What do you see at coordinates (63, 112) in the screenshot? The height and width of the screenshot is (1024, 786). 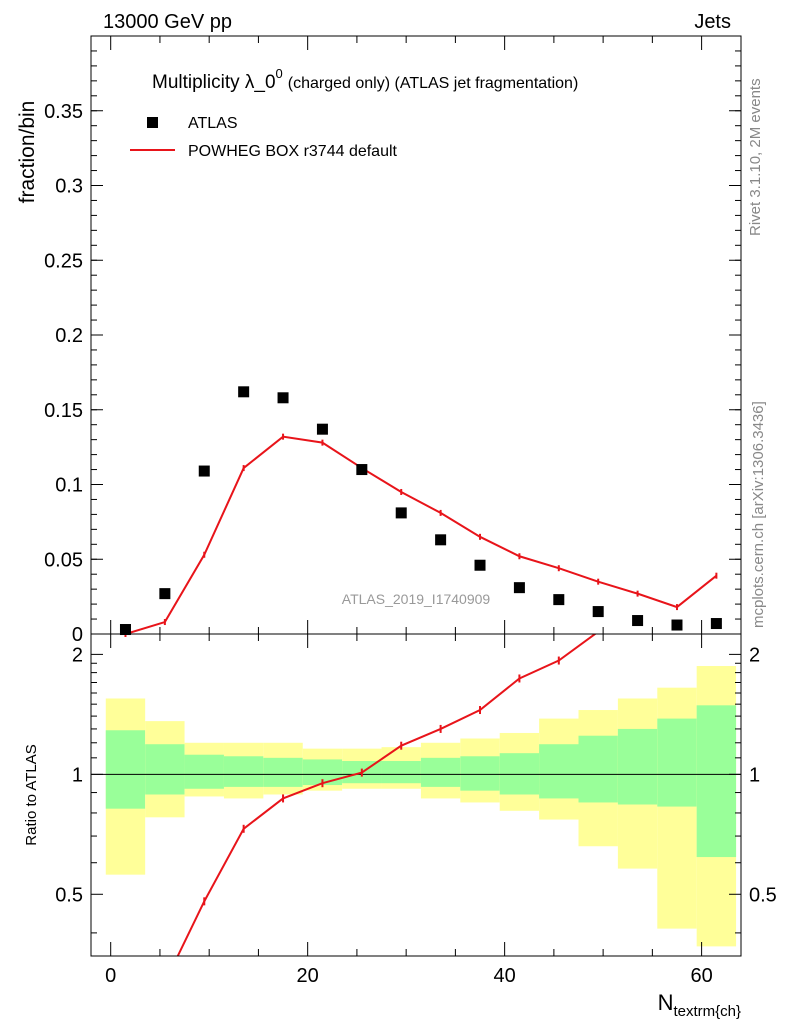 I see `main-y-tick-label: 0.35` at bounding box center [63, 112].